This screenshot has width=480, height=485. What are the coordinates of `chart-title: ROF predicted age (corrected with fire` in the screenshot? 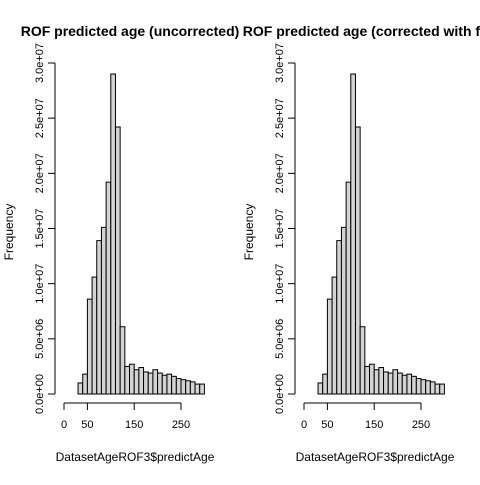 It's located at (361, 31).